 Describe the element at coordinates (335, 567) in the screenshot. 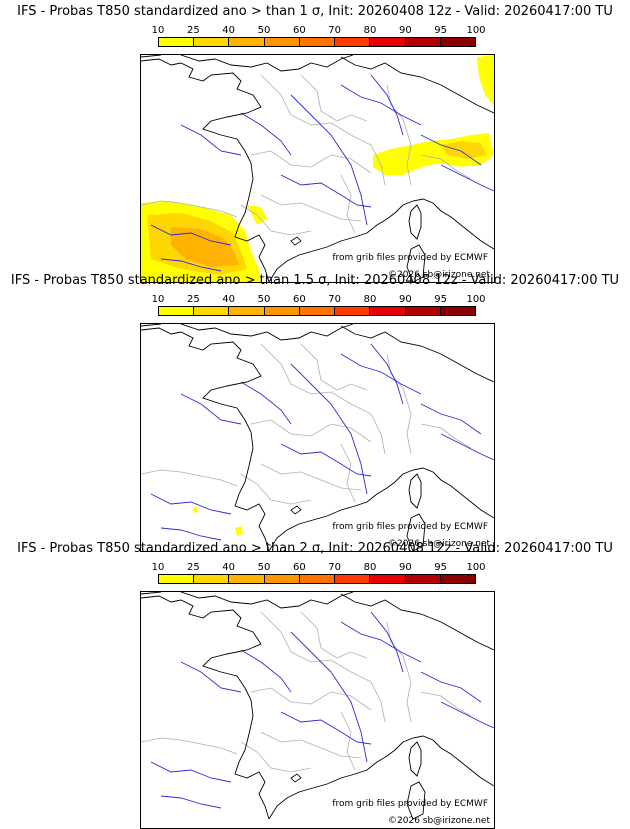

I see `colorbar-tick-label: 70` at that location.